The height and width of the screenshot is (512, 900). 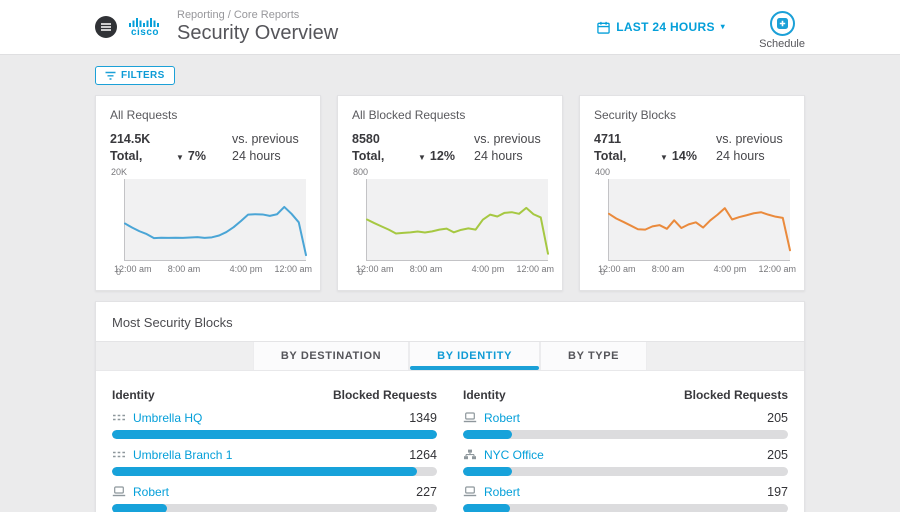 I want to click on breadcrumb: Reporting / Core Reports, so click(x=238, y=15).